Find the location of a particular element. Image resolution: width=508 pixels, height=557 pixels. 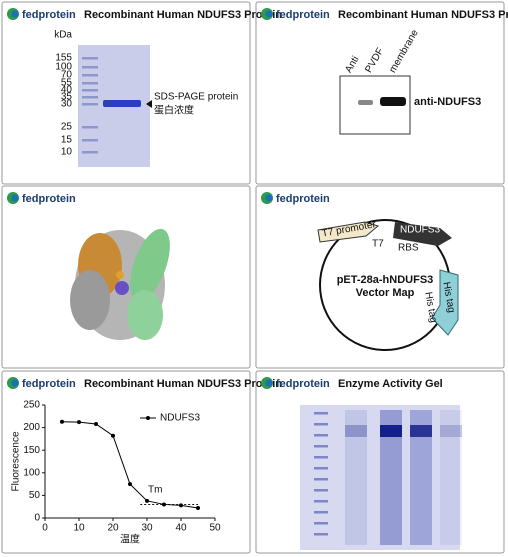

annotation: Tm is located at coordinates (155, 490).